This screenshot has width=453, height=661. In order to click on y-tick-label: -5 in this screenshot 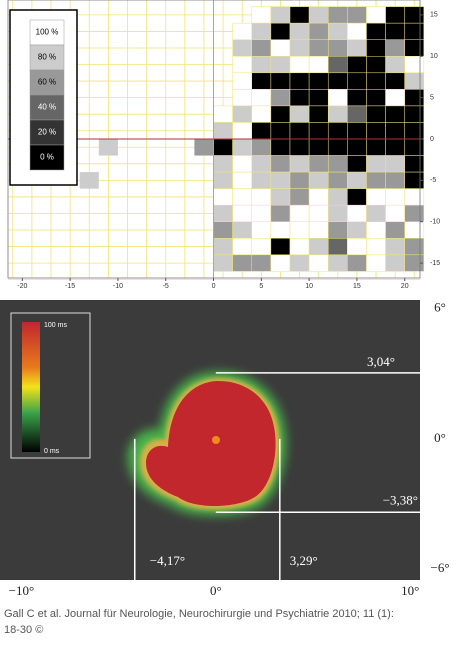, I will do `click(433, 180)`.